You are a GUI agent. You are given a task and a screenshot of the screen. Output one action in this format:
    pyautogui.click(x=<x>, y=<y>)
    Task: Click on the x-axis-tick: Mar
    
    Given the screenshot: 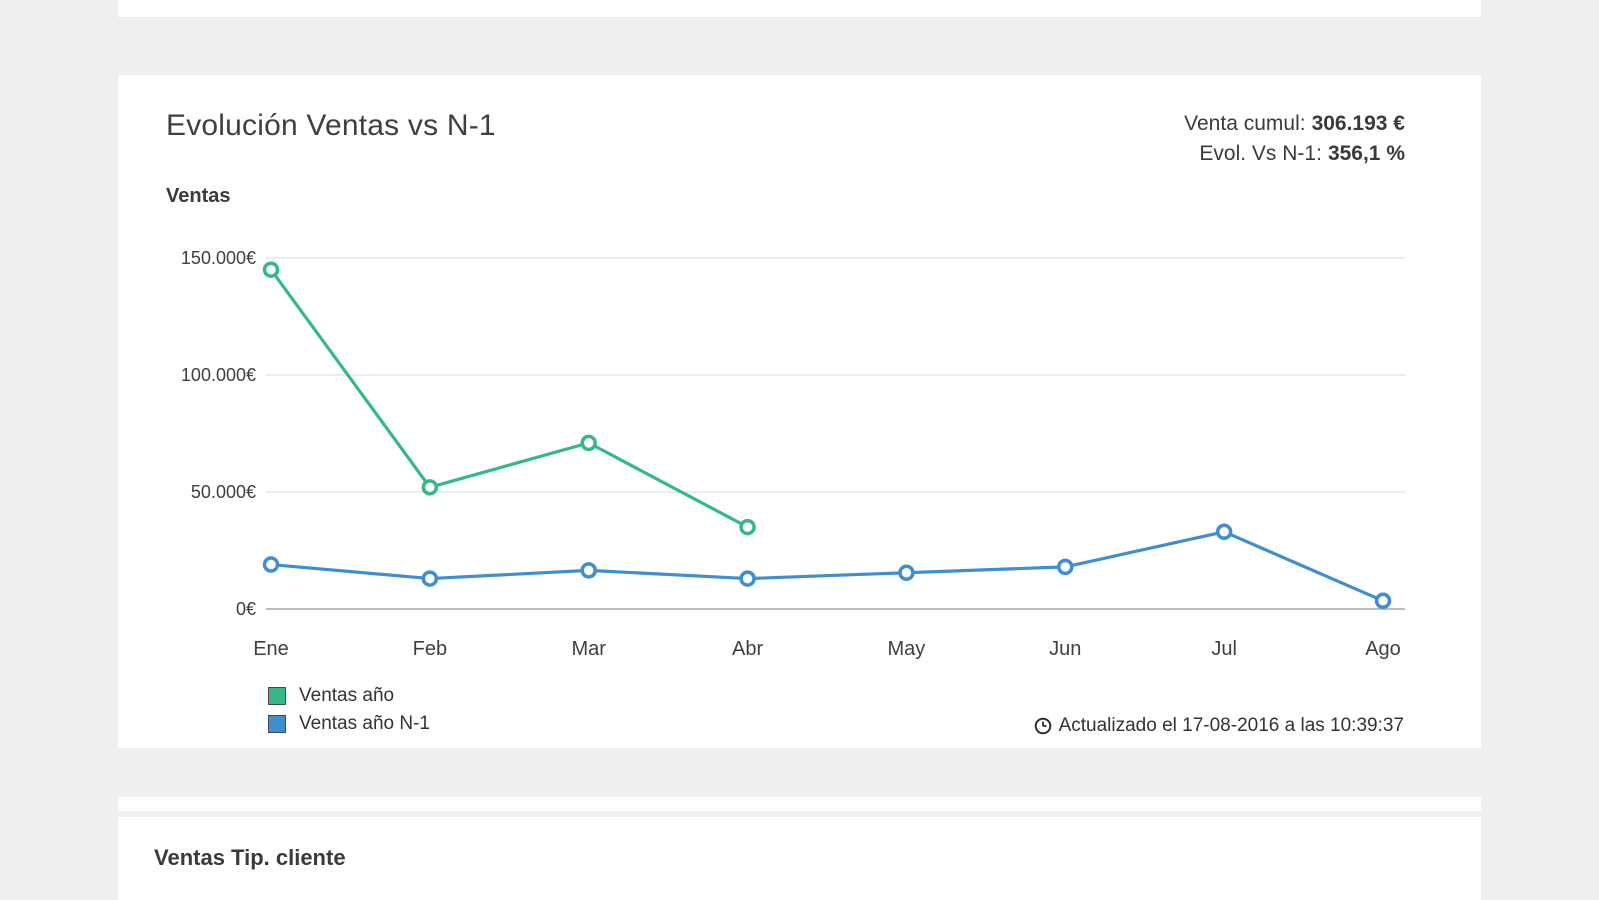 What is the action you would take?
    pyautogui.click(x=588, y=649)
    